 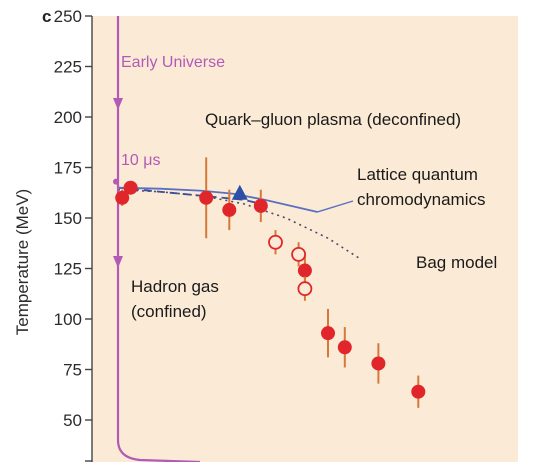 I want to click on hadron-gas-label-line2: (confined), so click(x=169, y=311).